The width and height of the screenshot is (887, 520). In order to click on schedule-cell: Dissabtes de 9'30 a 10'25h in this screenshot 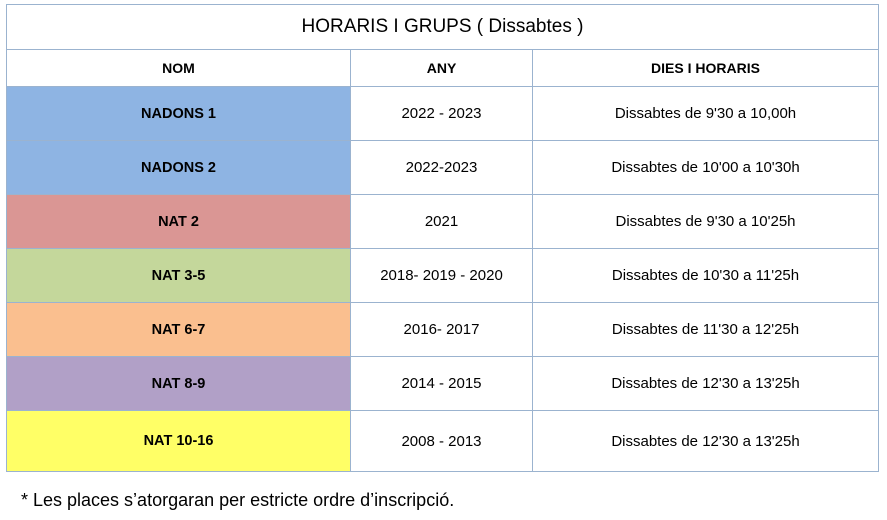, I will do `click(705, 221)`.